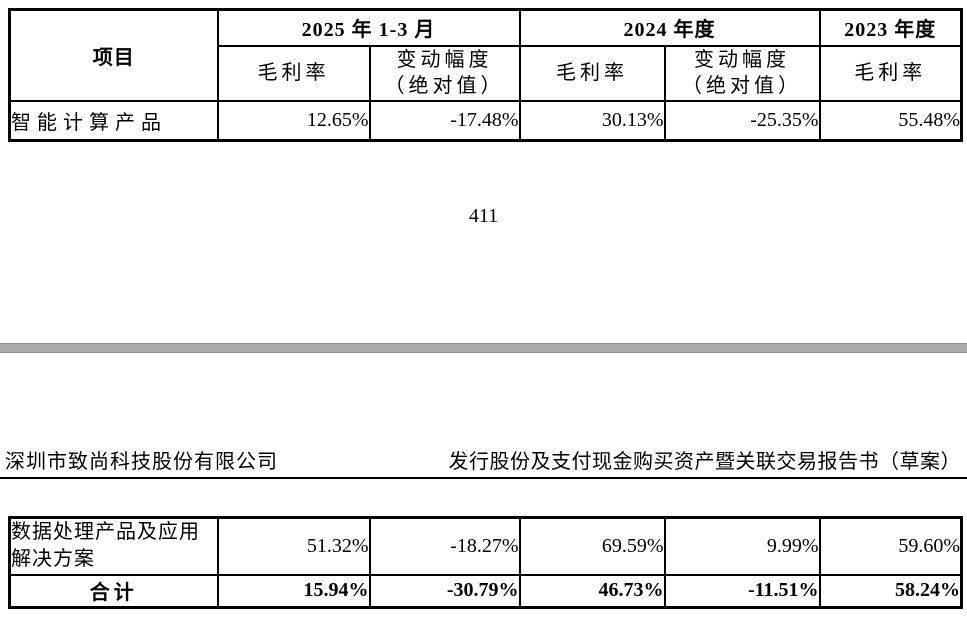 This screenshot has width=967, height=619. I want to click on header-cell-2025: 2025 年 1-3 月, so click(368, 27).